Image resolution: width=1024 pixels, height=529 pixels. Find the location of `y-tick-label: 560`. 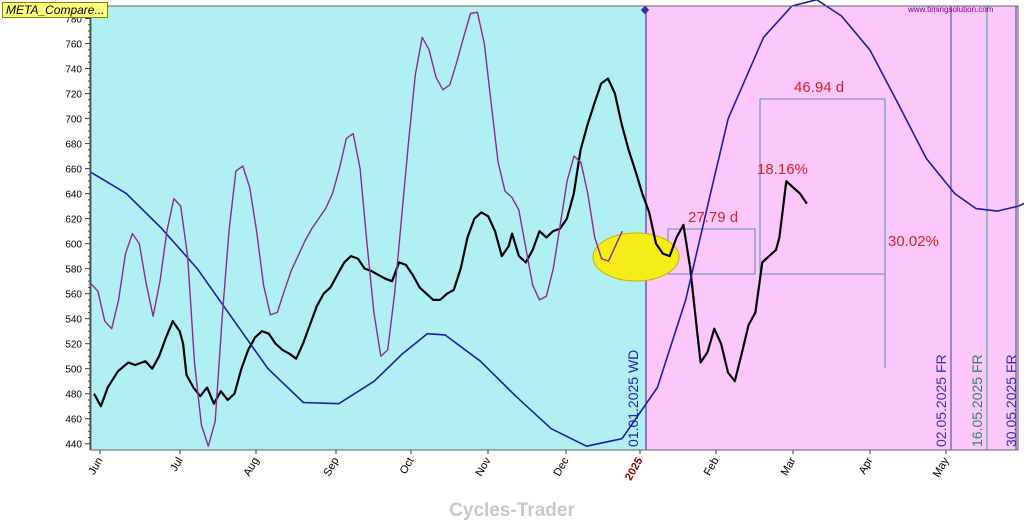

y-tick-label: 560 is located at coordinates (73, 295).